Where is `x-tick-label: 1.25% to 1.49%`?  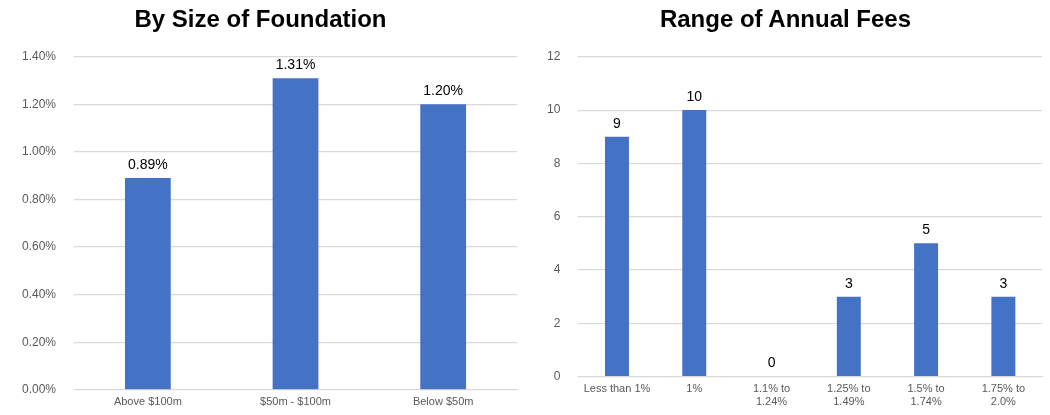 x-tick-label: 1.25% to 1.49% is located at coordinates (849, 395).